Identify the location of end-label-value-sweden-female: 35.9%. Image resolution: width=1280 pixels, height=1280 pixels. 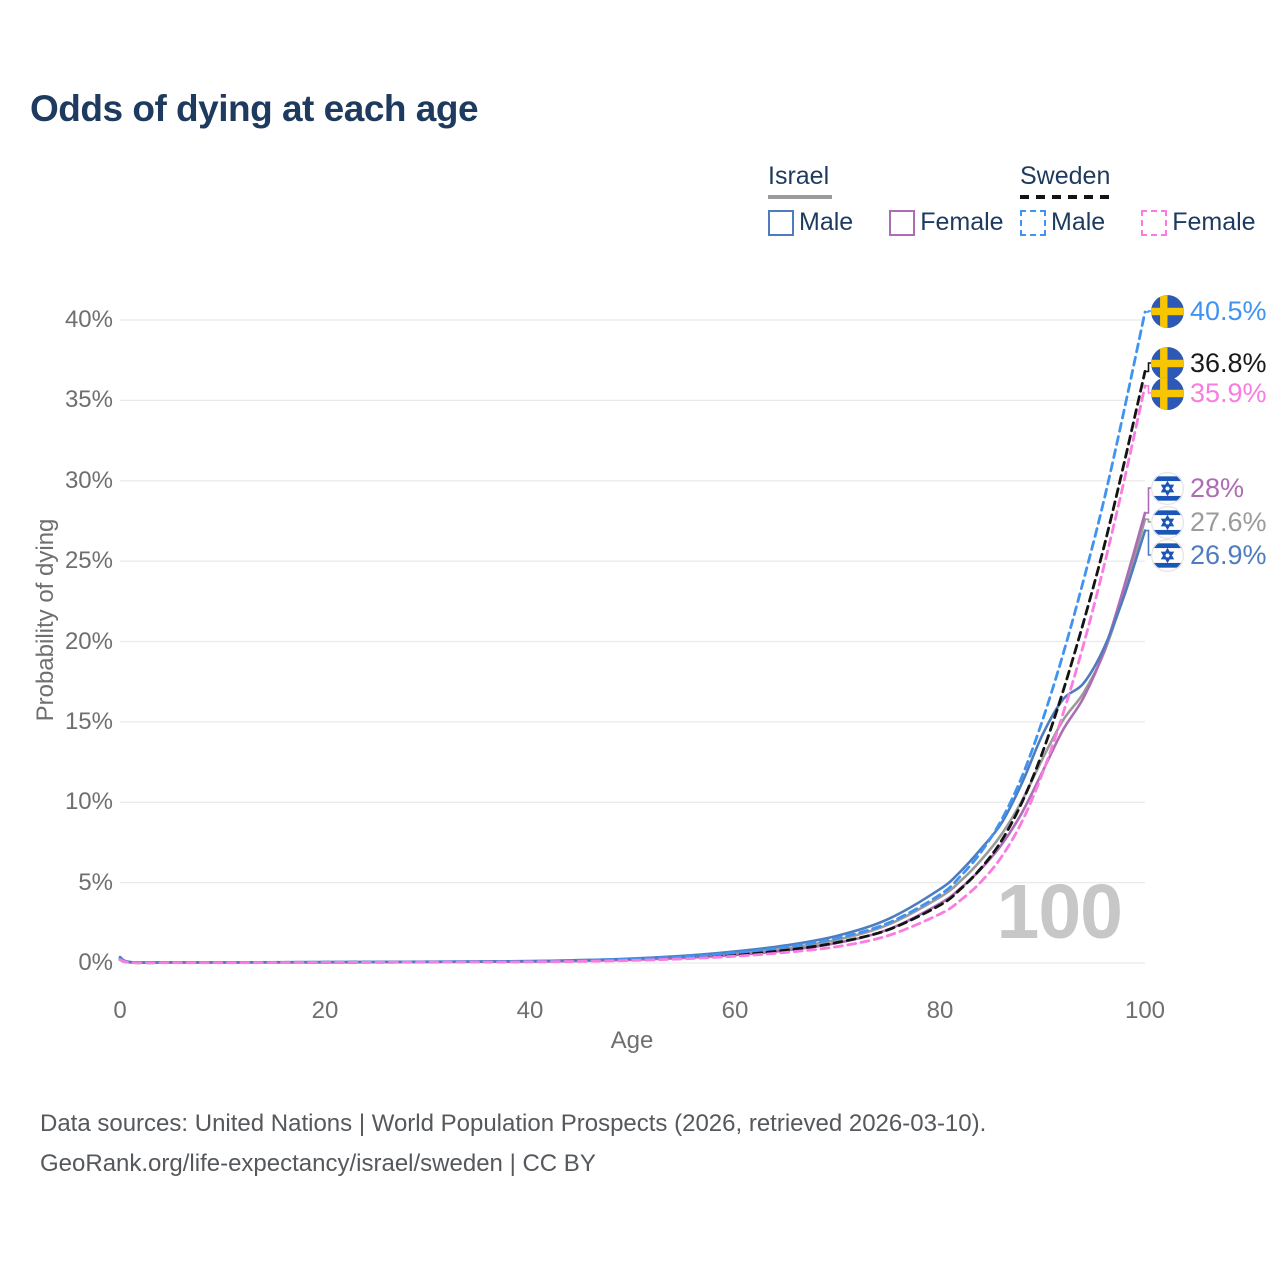
(1228, 392).